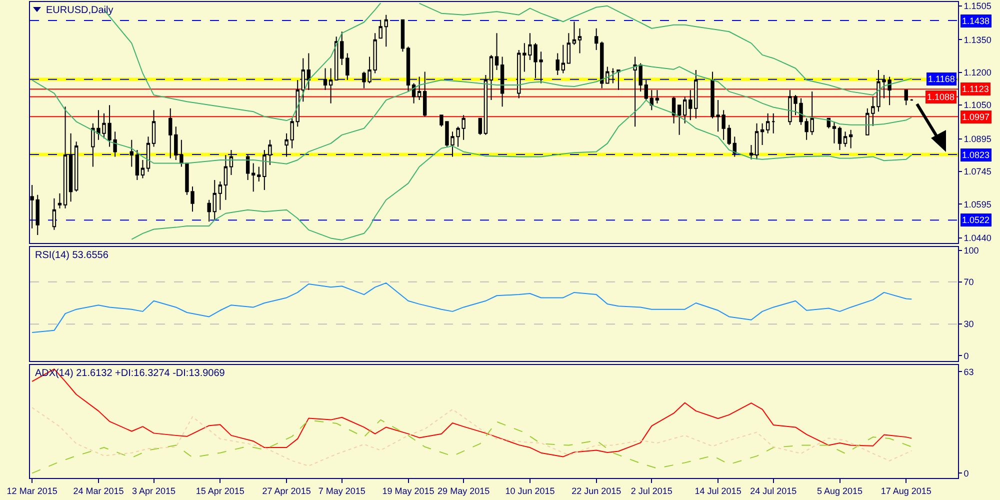 This screenshot has width=1000, height=500. Describe the element at coordinates (978, 73) in the screenshot. I see `y-tick-label: 1.1200` at that location.